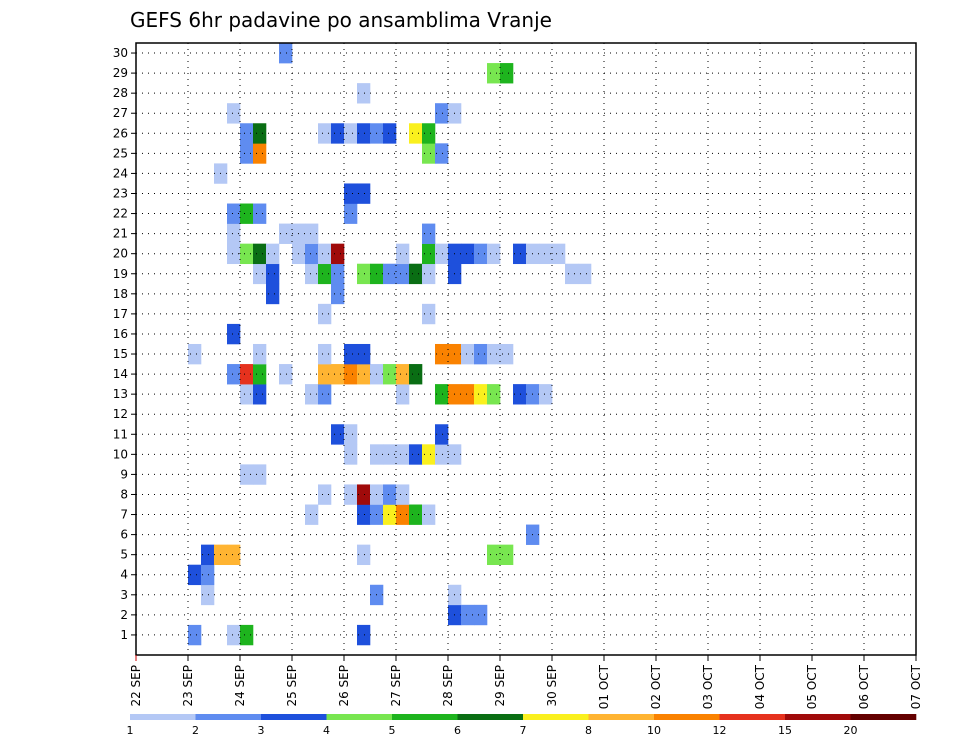 Image resolution: width=960 pixels, height=742 pixels. I want to click on colorbar-label: 7, so click(523, 730).